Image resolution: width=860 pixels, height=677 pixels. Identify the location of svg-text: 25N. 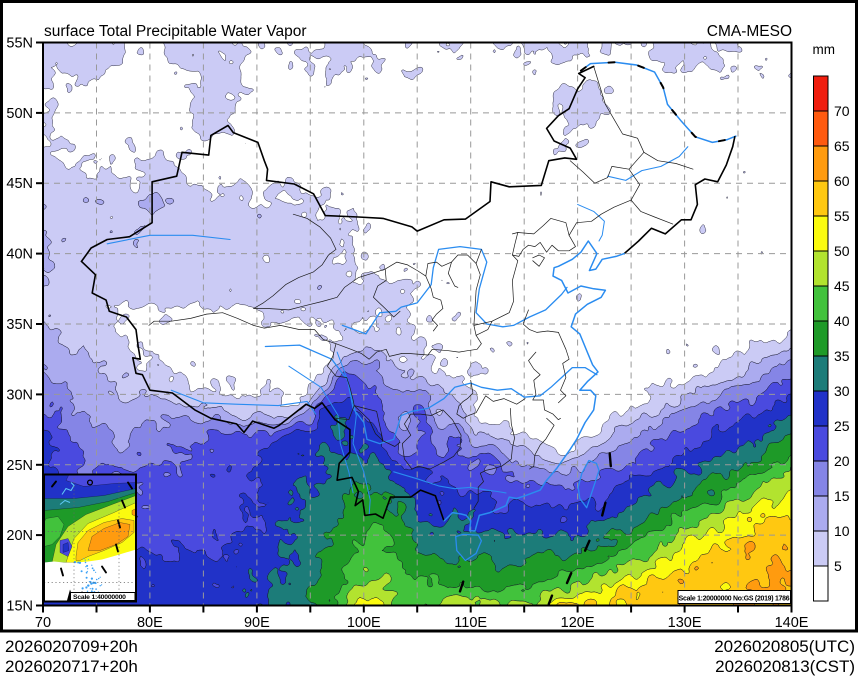
(19, 466).